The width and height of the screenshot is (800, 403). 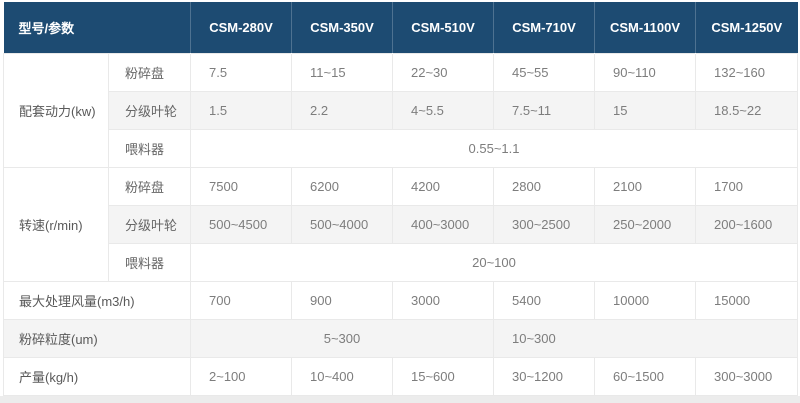 I want to click on power-disc-value: 11~15, so click(x=342, y=72).